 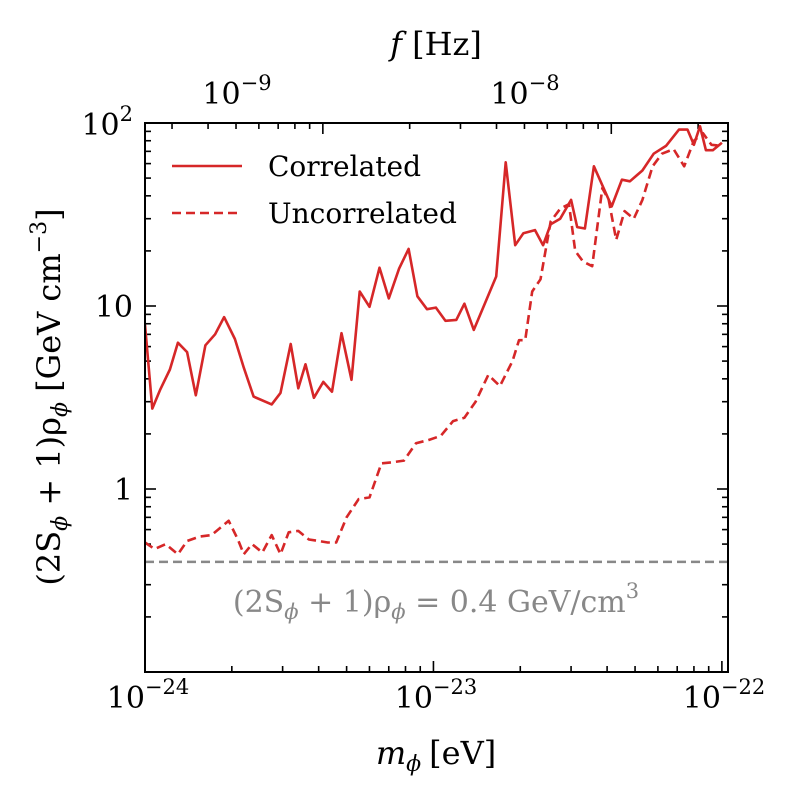 What do you see at coordinates (435, 44) in the screenshot?
I see `top-axis-label: f [Hz]` at bounding box center [435, 44].